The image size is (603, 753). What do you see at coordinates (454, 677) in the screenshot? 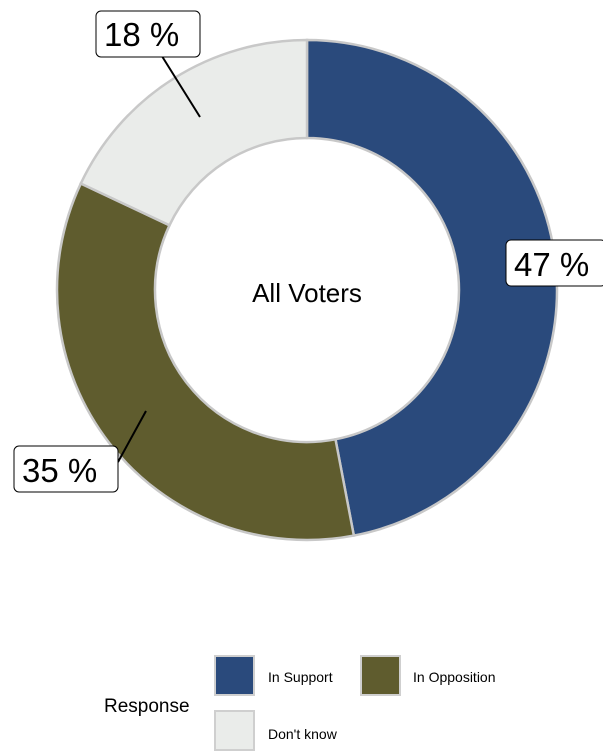
I see `legend-label-in-opposition: In Opposition` at bounding box center [454, 677].